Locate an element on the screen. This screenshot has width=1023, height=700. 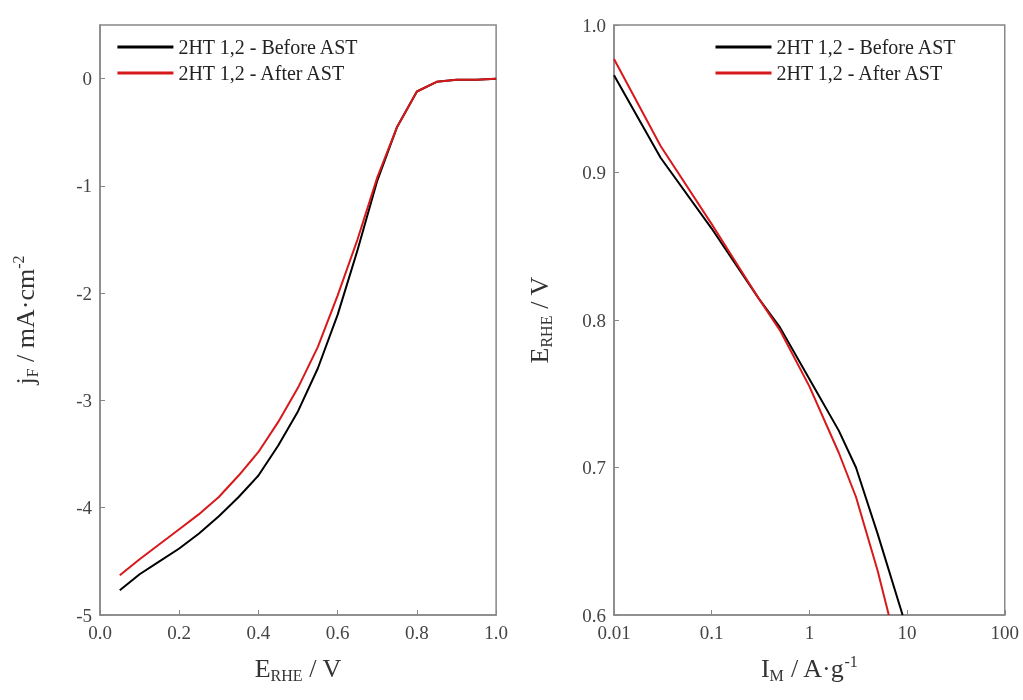
x-tick-label: 10 is located at coordinates (907, 632).